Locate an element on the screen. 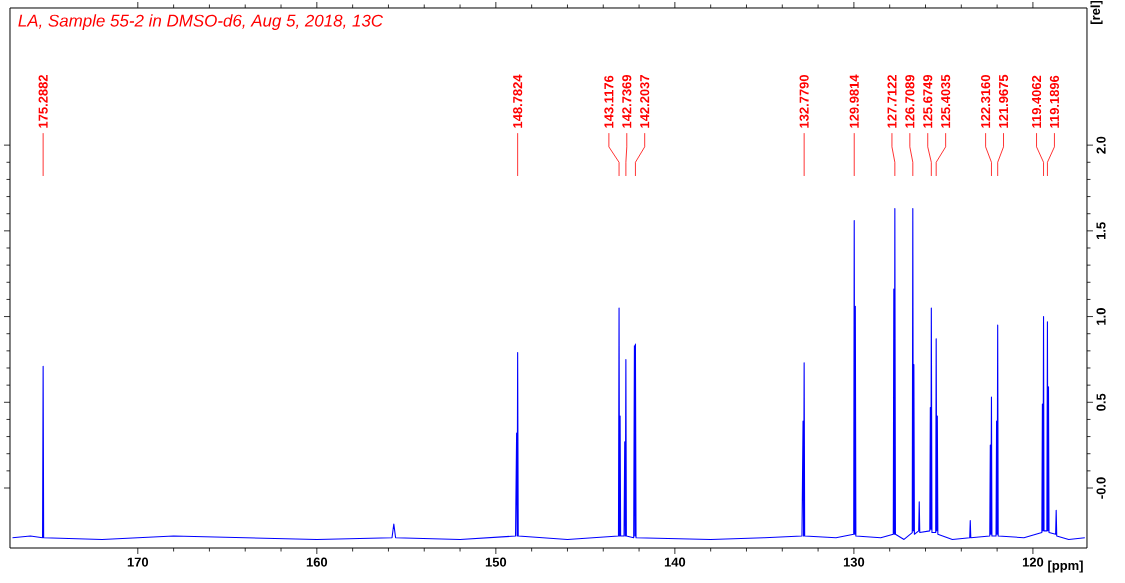  y-tick-label: 1.5 is located at coordinates (1101, 231).